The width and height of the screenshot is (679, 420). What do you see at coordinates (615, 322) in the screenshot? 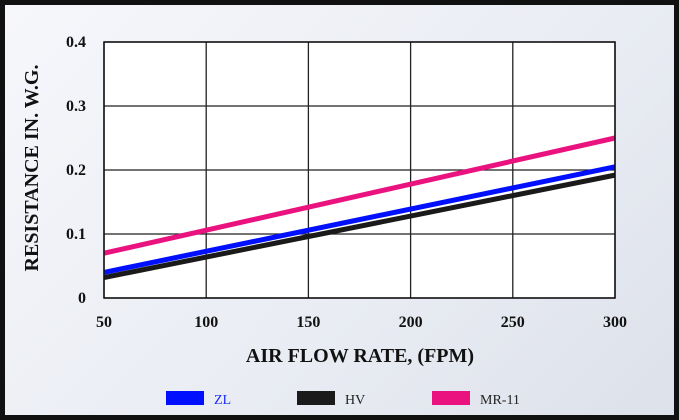
I see `x-tick-label: 300` at bounding box center [615, 322].